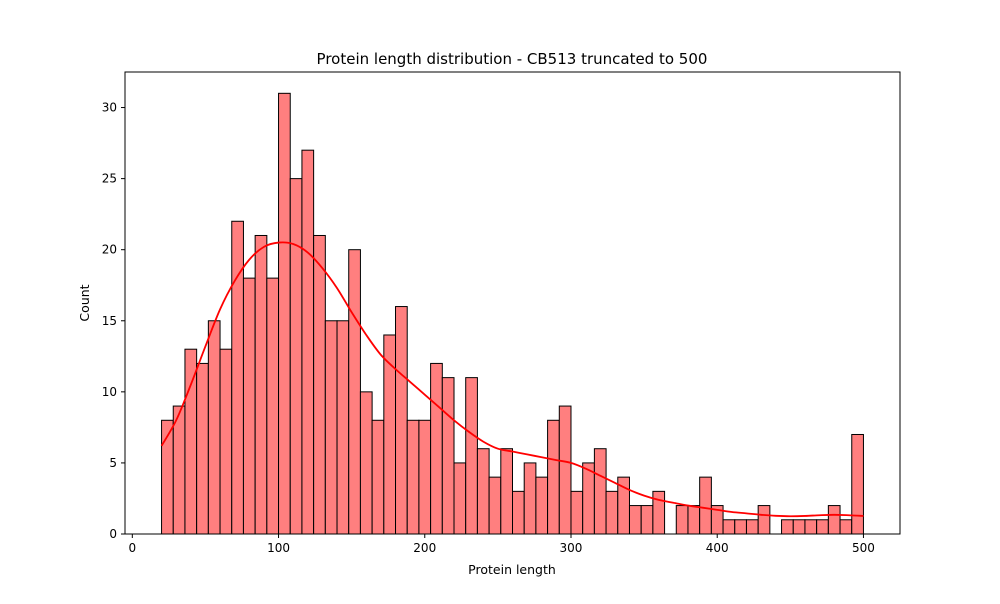 The width and height of the screenshot is (1000, 604). What do you see at coordinates (571, 548) in the screenshot?
I see `x-tick-label: 300` at bounding box center [571, 548].